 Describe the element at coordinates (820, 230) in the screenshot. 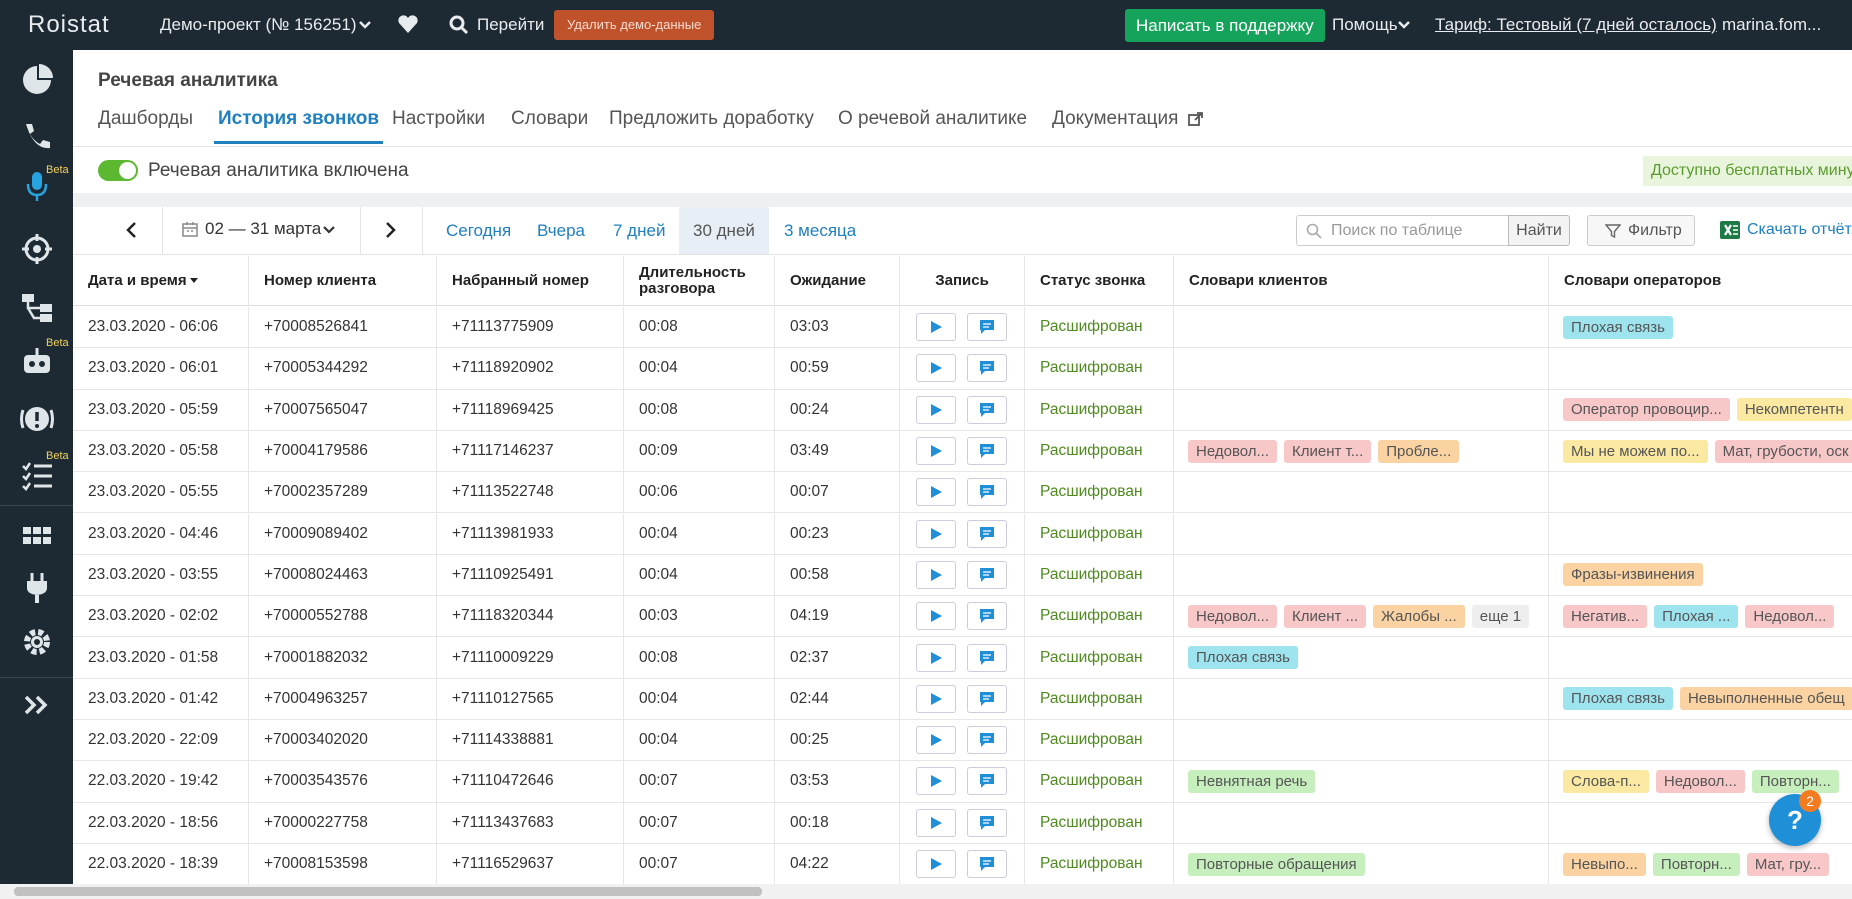

I see `period: 3 месяца` at that location.